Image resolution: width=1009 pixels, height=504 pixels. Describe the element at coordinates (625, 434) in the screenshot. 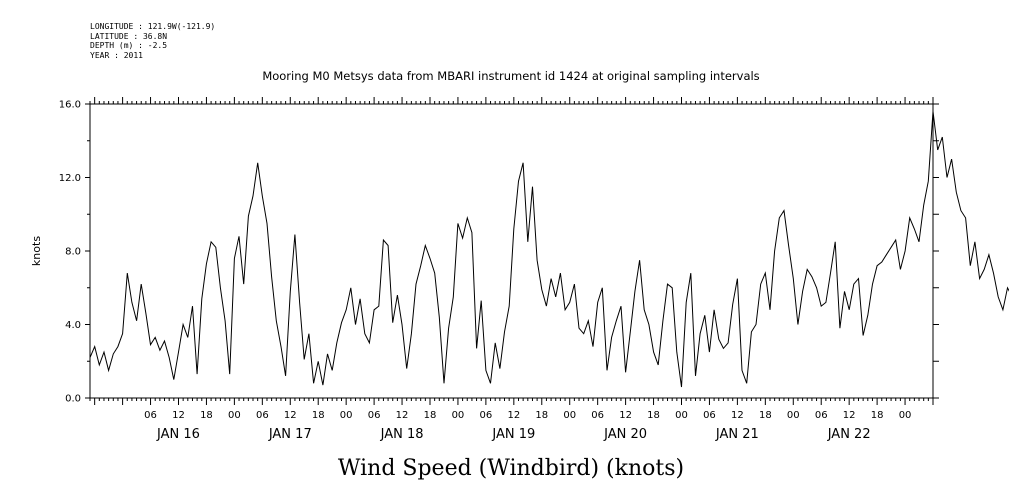

I see `x-day-label: JAN 20` at that location.